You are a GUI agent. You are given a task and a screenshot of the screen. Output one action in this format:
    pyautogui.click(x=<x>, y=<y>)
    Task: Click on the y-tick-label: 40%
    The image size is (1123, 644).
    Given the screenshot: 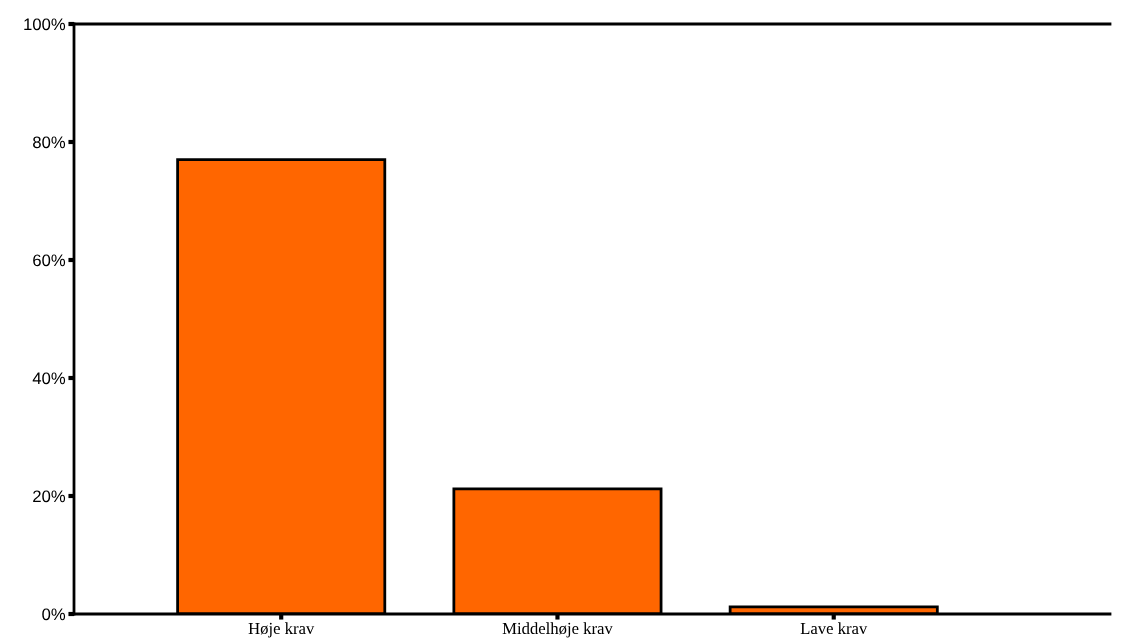 What is the action you would take?
    pyautogui.click(x=49, y=378)
    